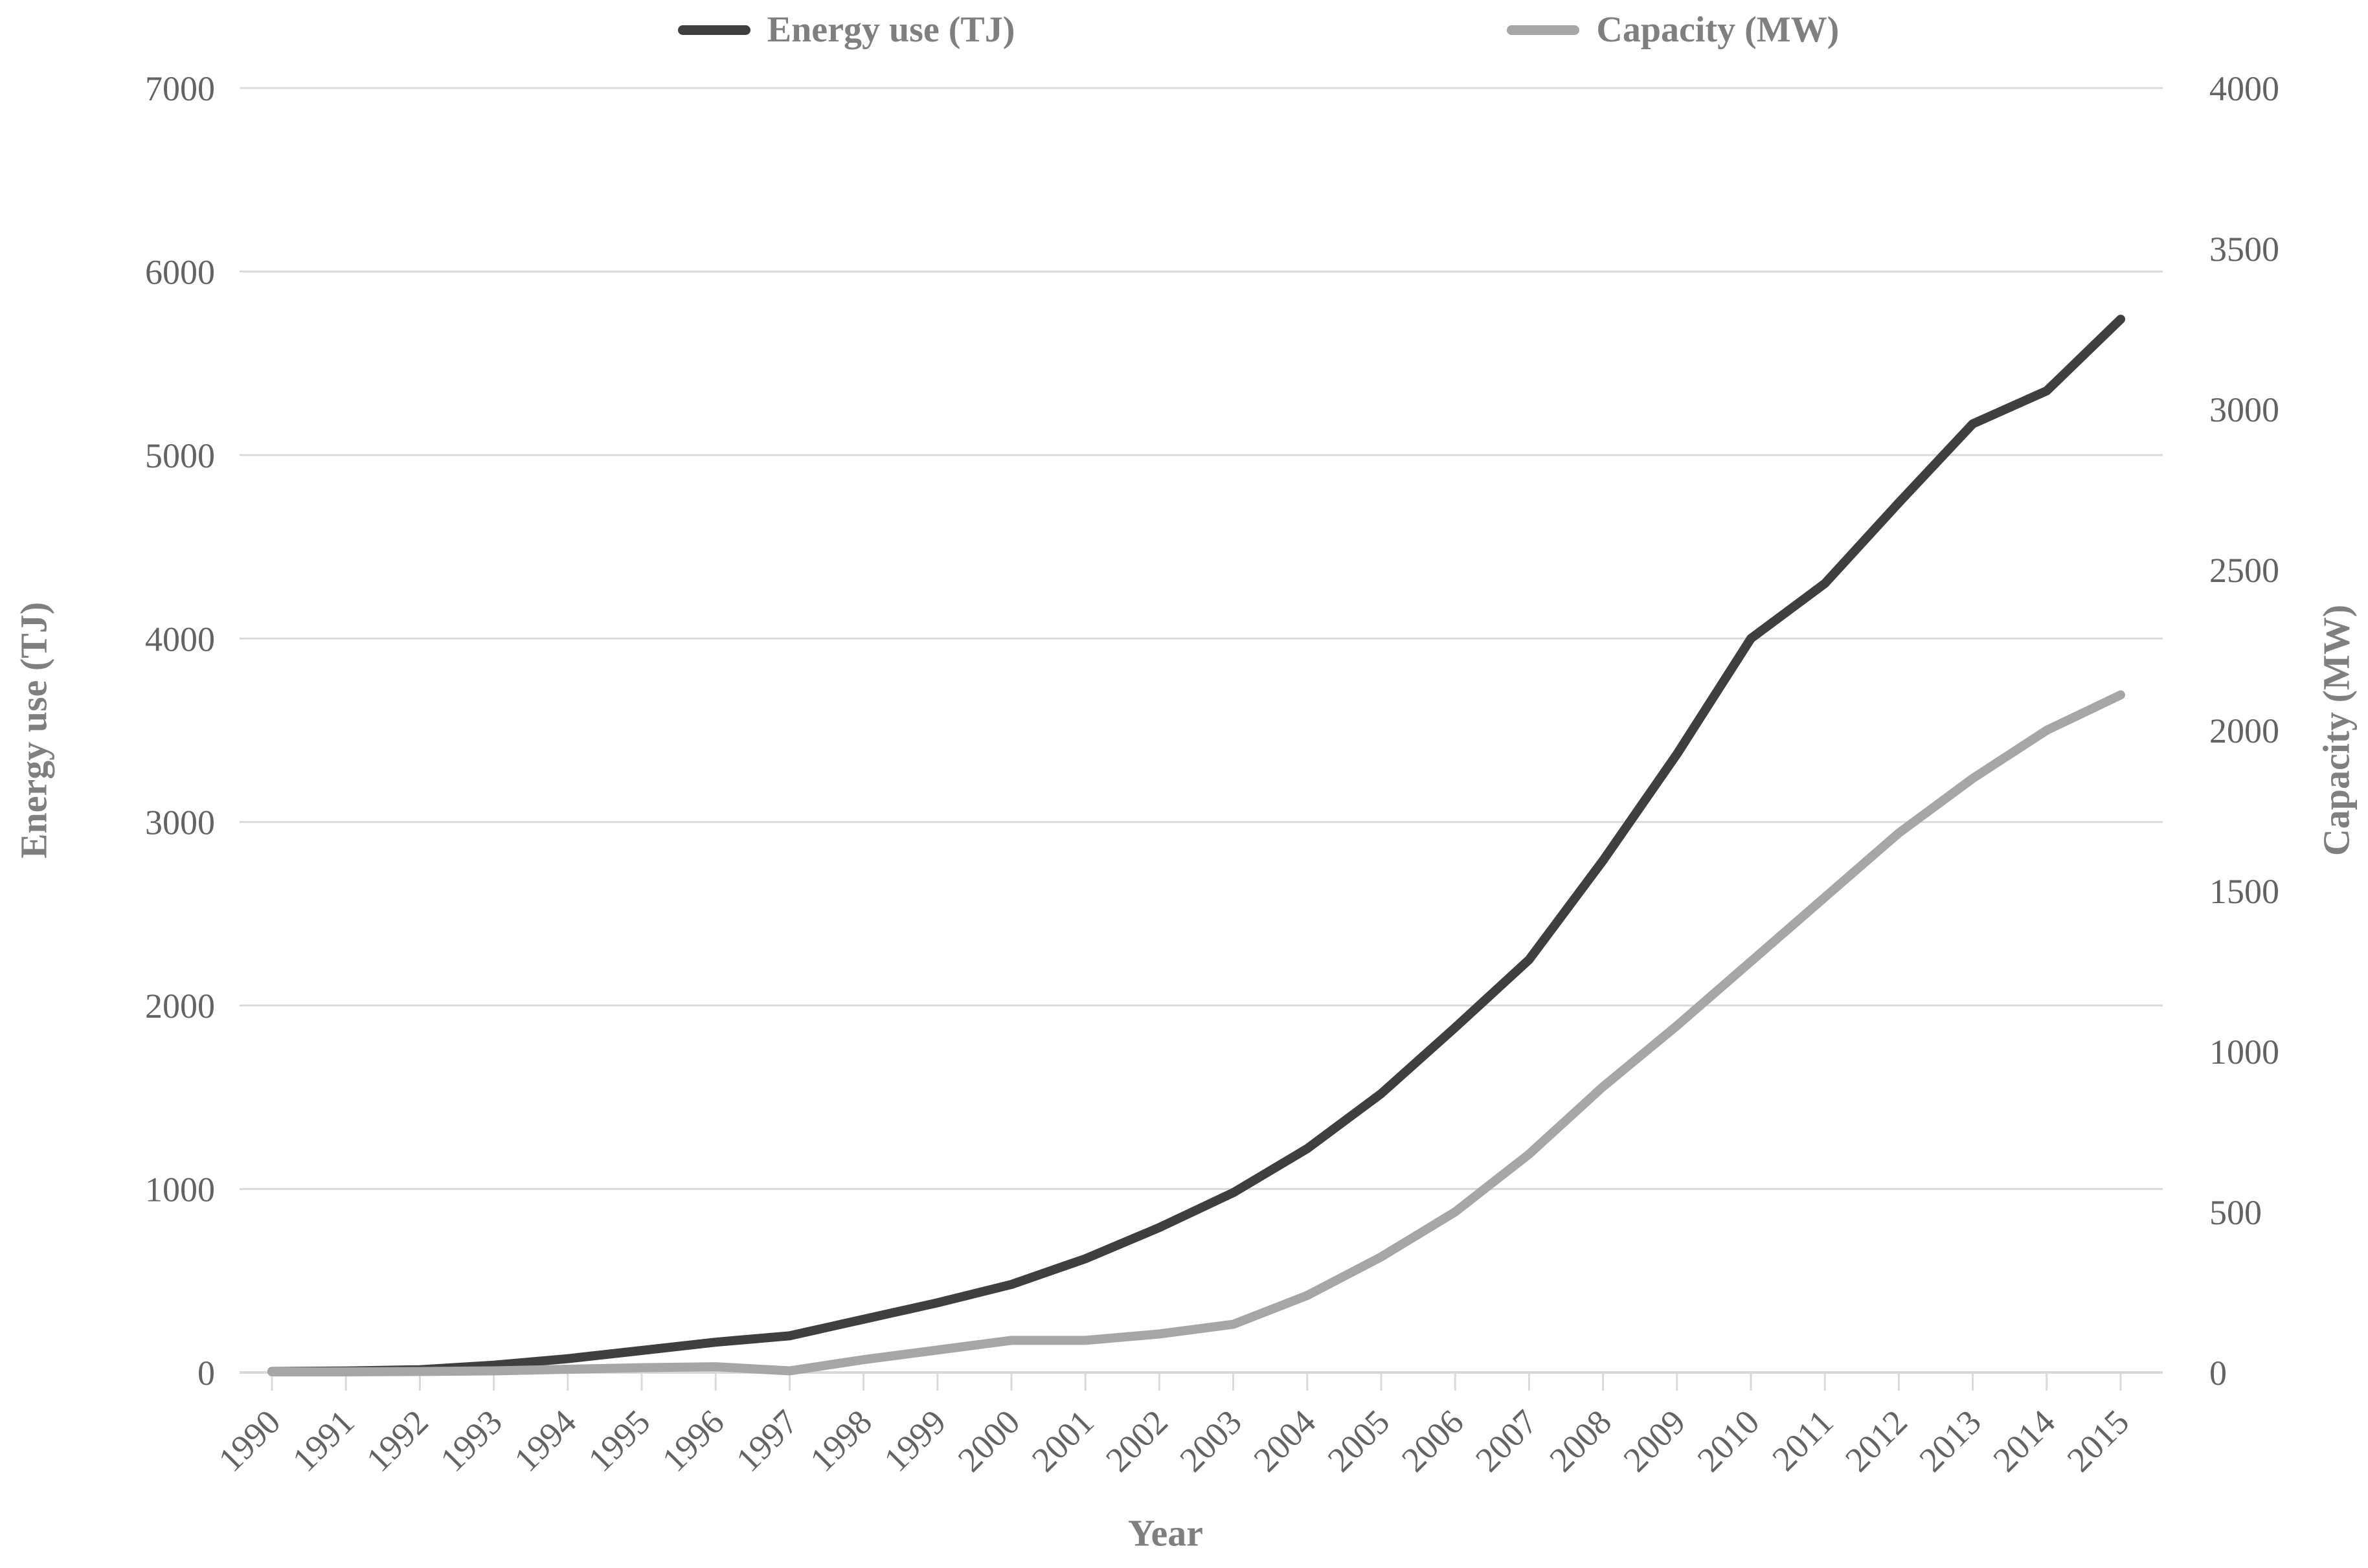 The width and height of the screenshot is (2368, 1568). I want to click on year-tick-label: 2002, so click(1136, 1440).